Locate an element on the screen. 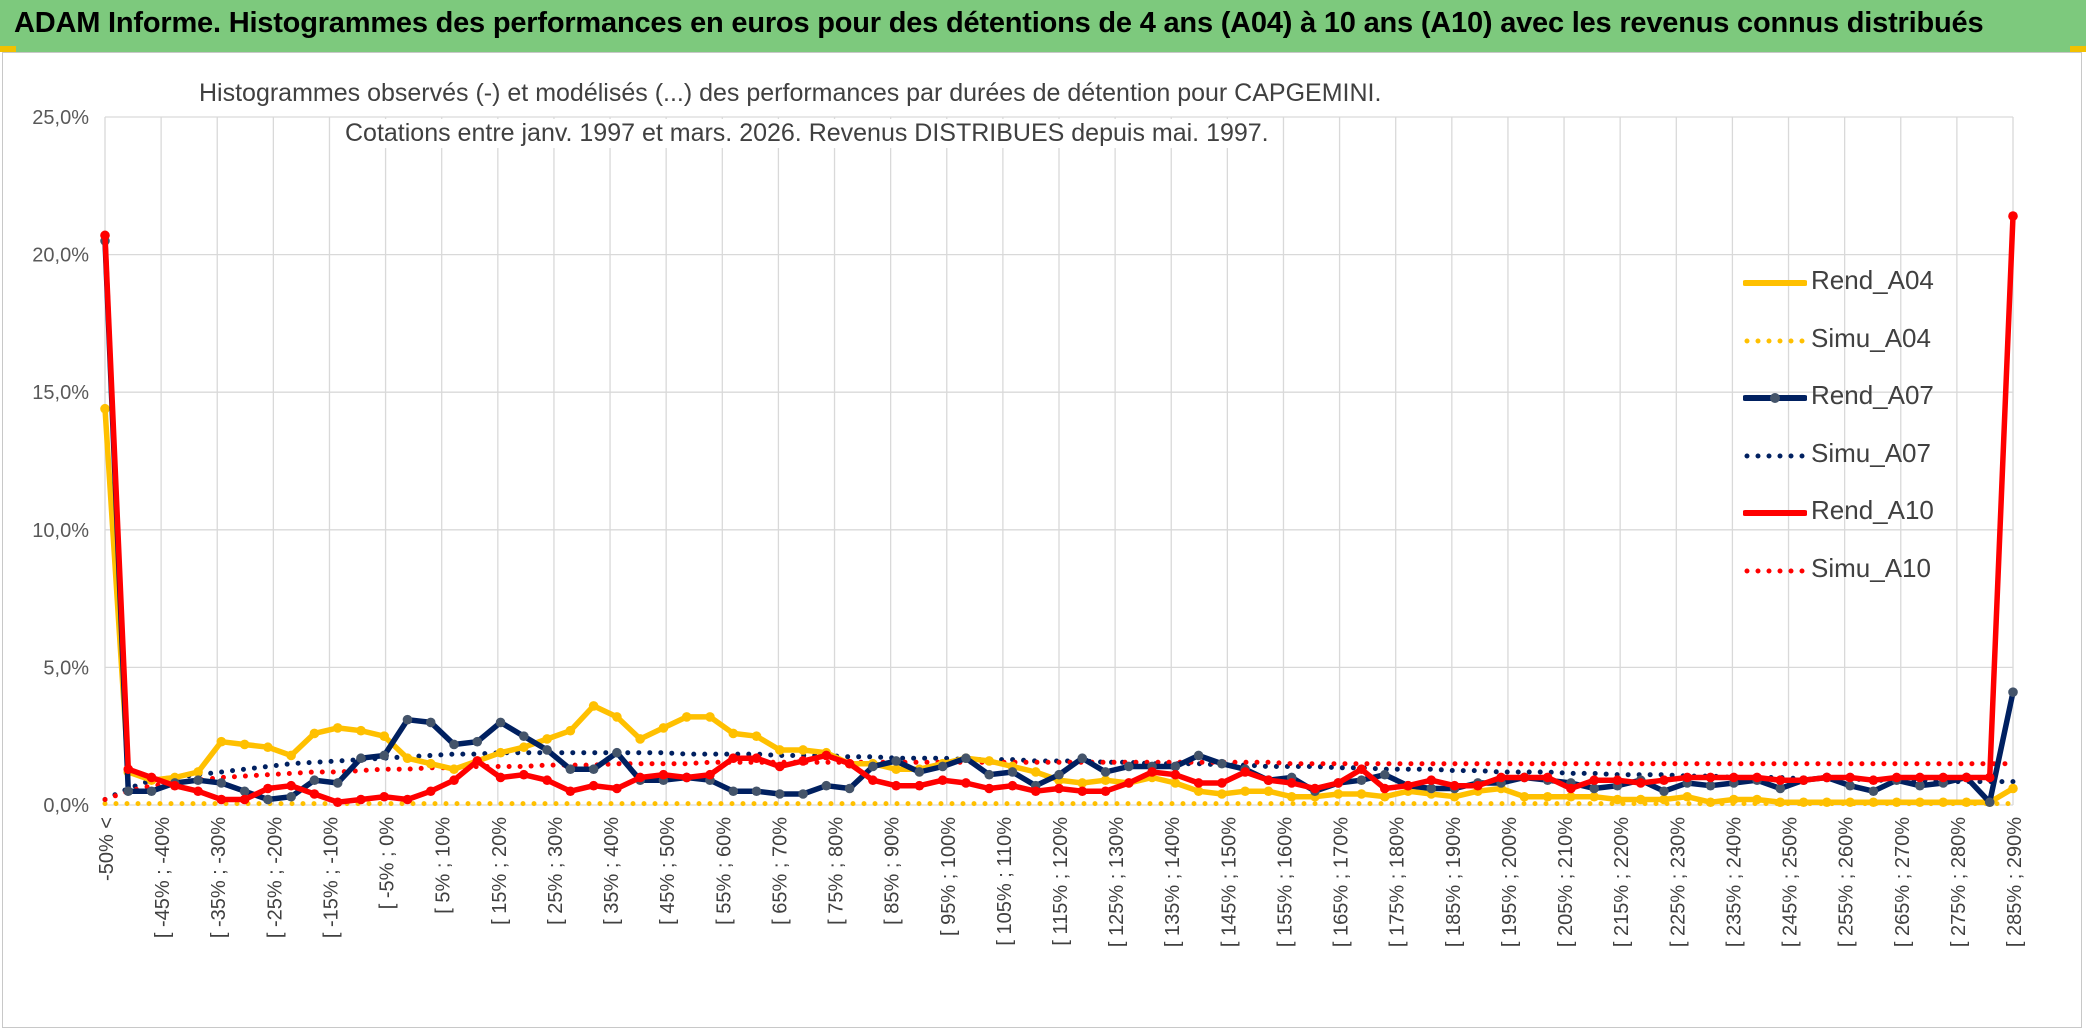 This screenshot has width=2086, height=1031. y-tick-label: 25,0% is located at coordinates (60, 118).